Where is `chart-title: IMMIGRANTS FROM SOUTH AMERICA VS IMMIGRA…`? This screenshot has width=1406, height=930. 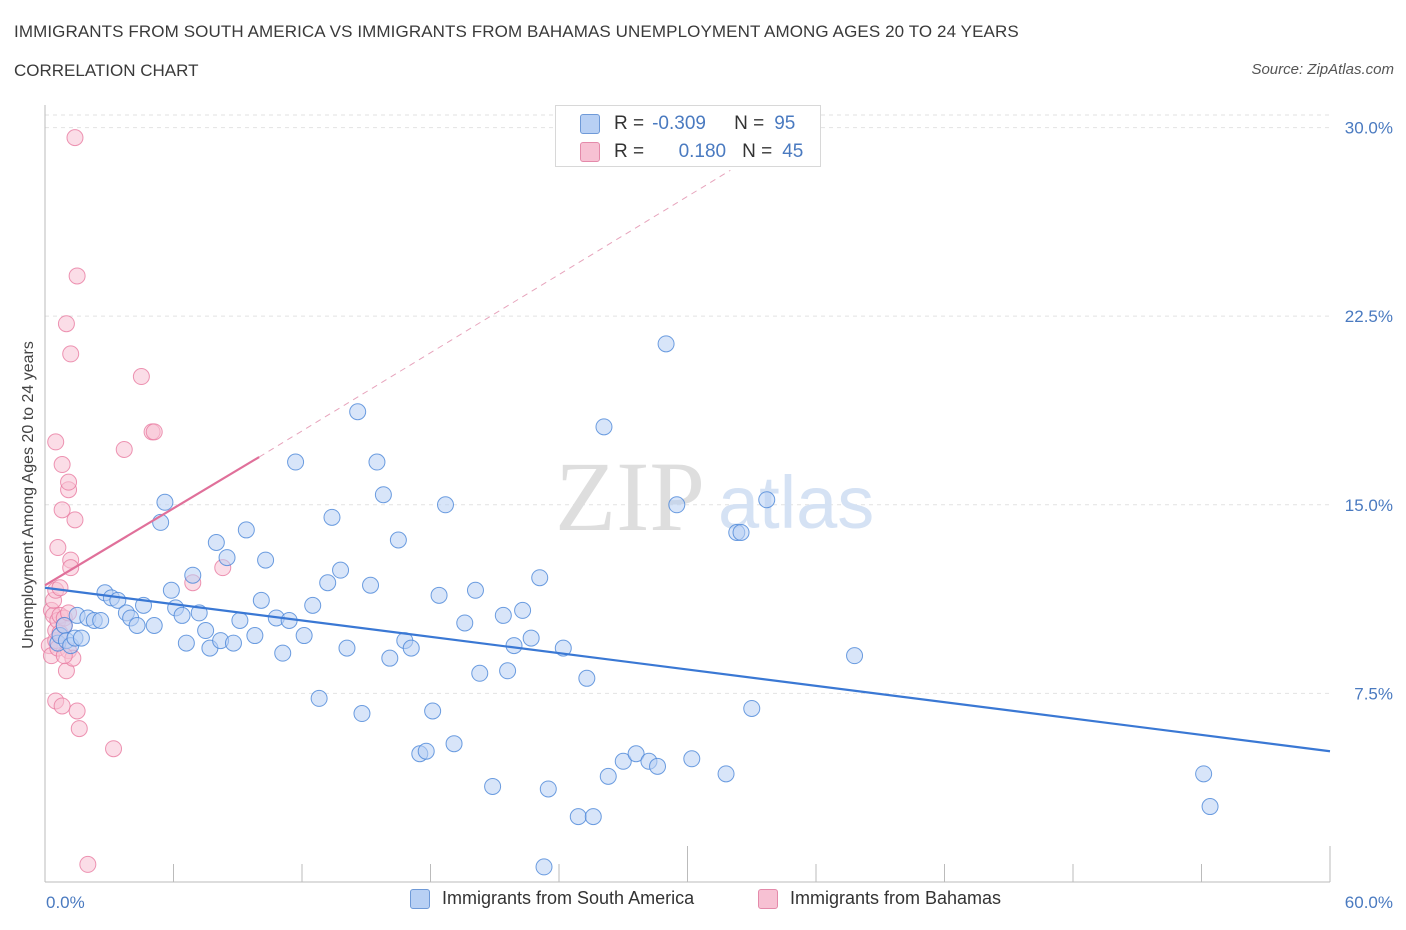 chart-title: IMMIGRANTS FROM SOUTH AMERICA VS IMMIGRA… is located at coordinates (516, 31).